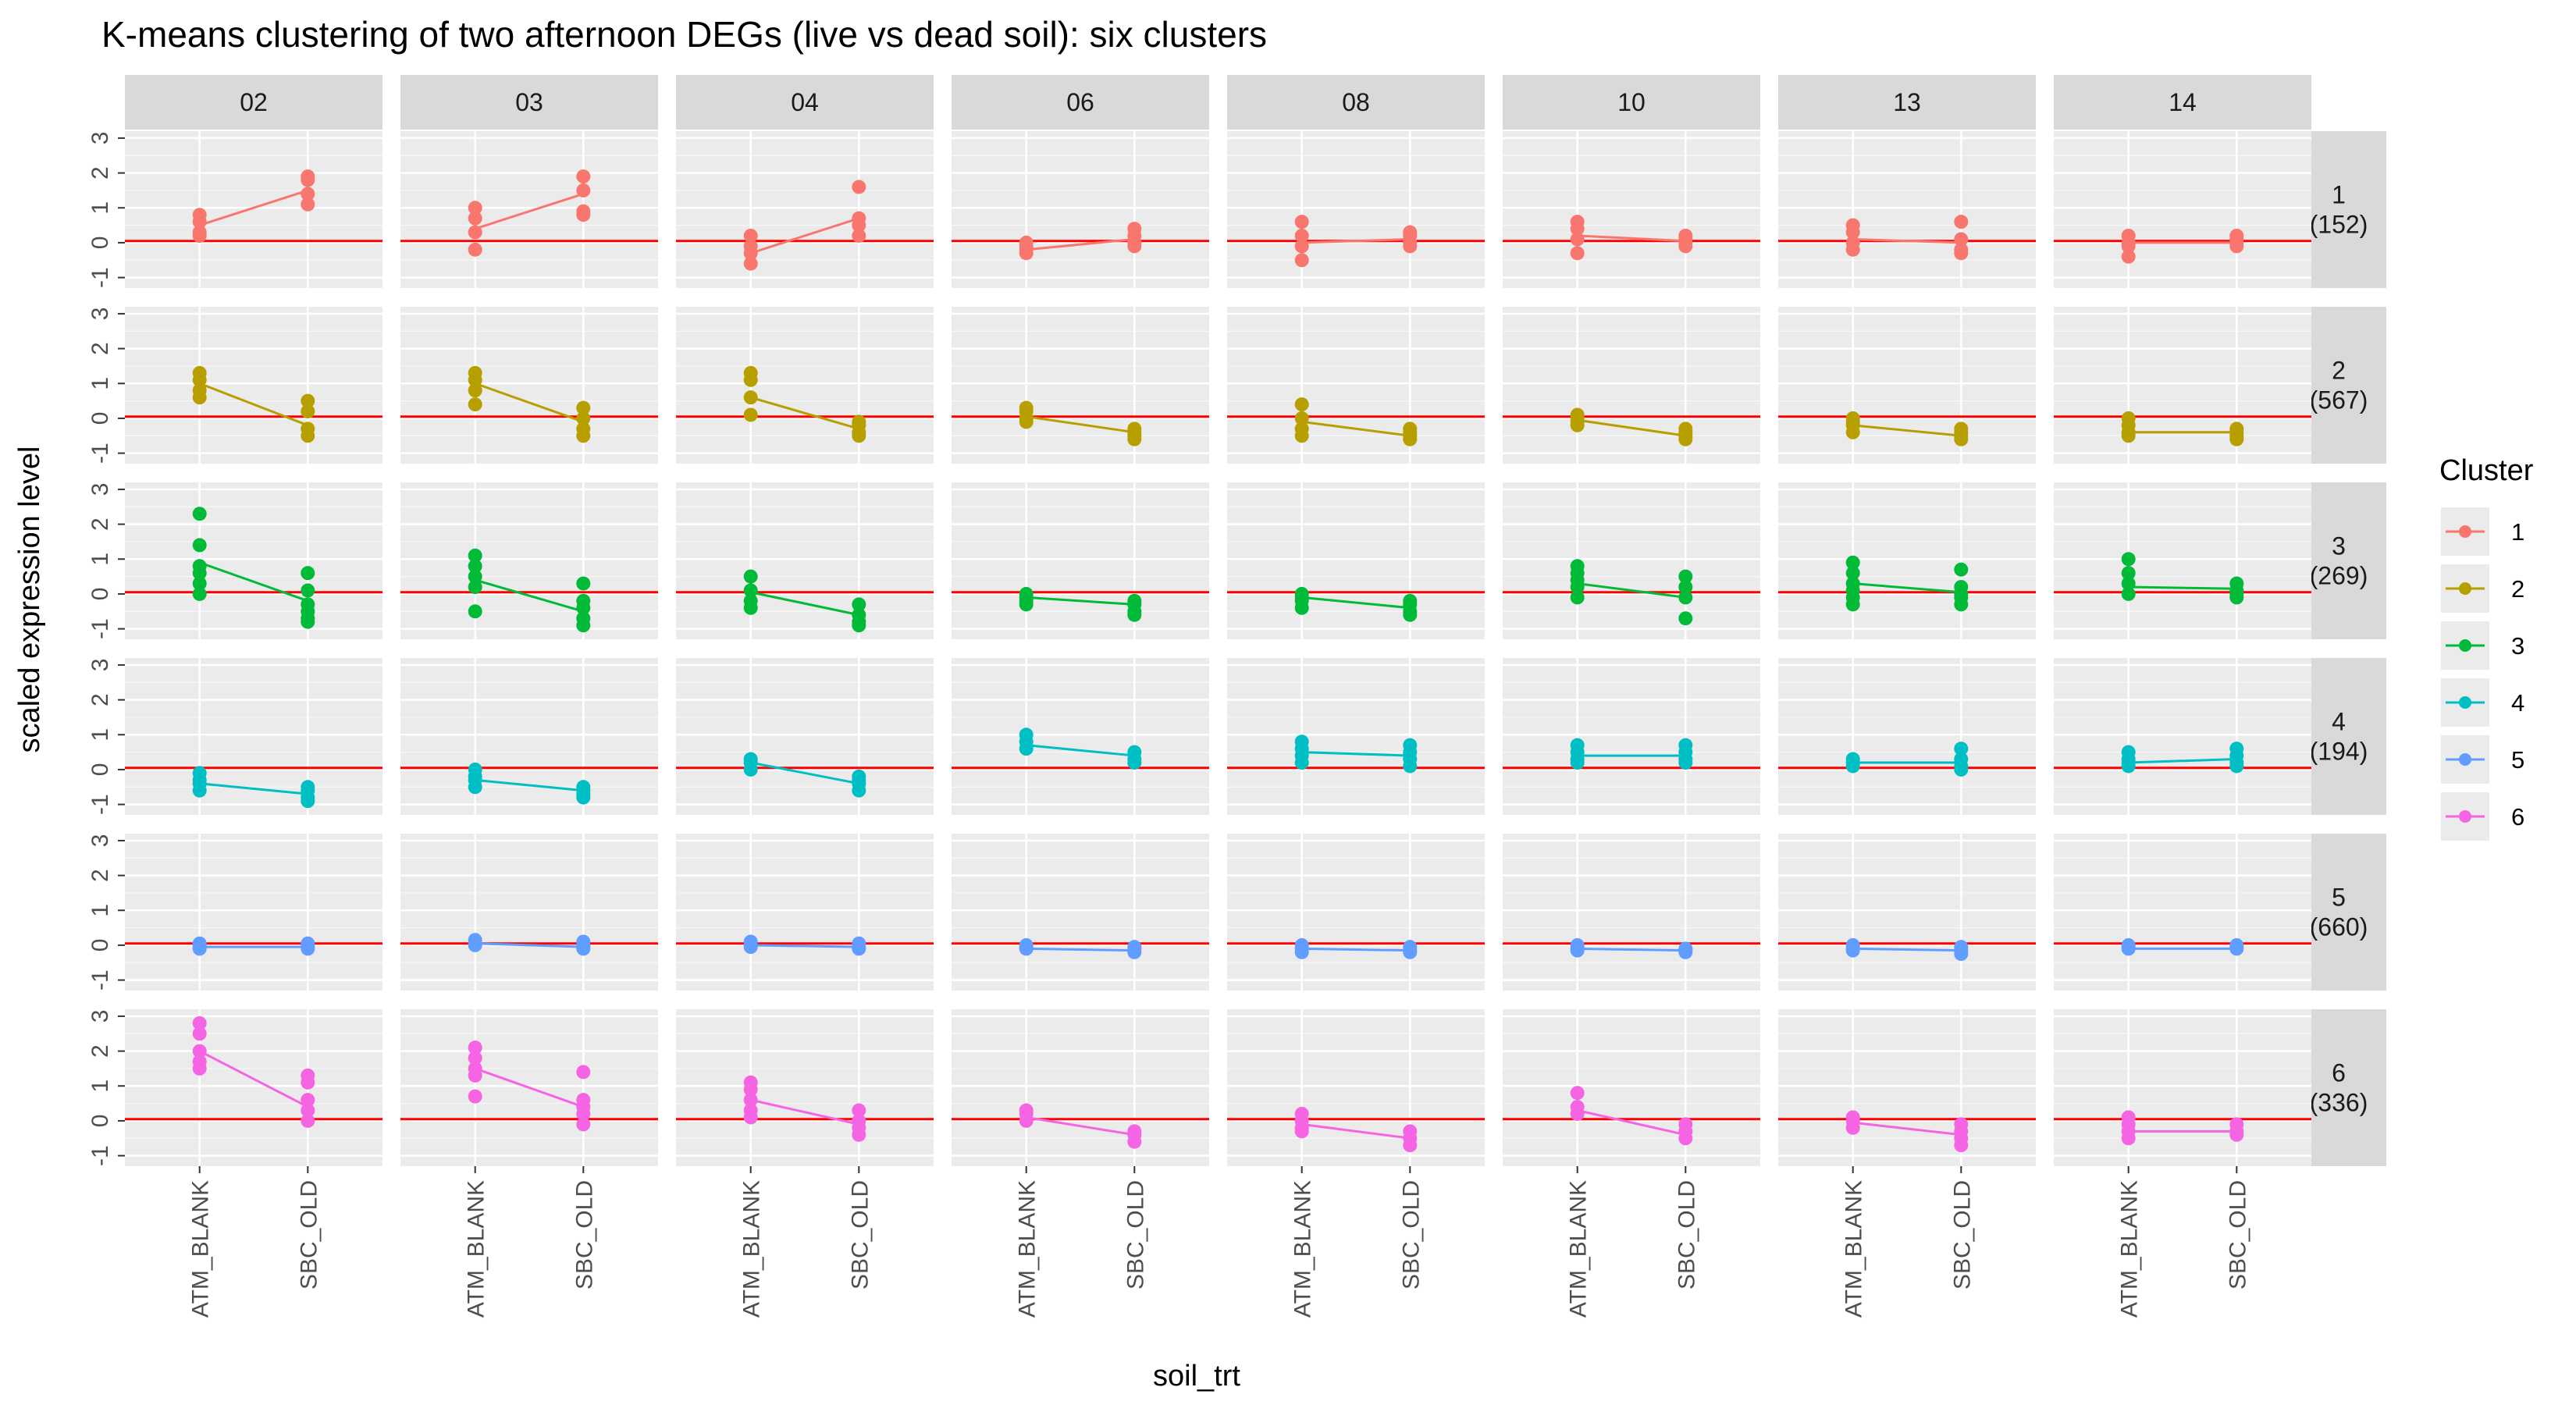 The image size is (2576, 1405). Describe the element at coordinates (1196, 1376) in the screenshot. I see `x-axis-title: soil_trt` at that location.